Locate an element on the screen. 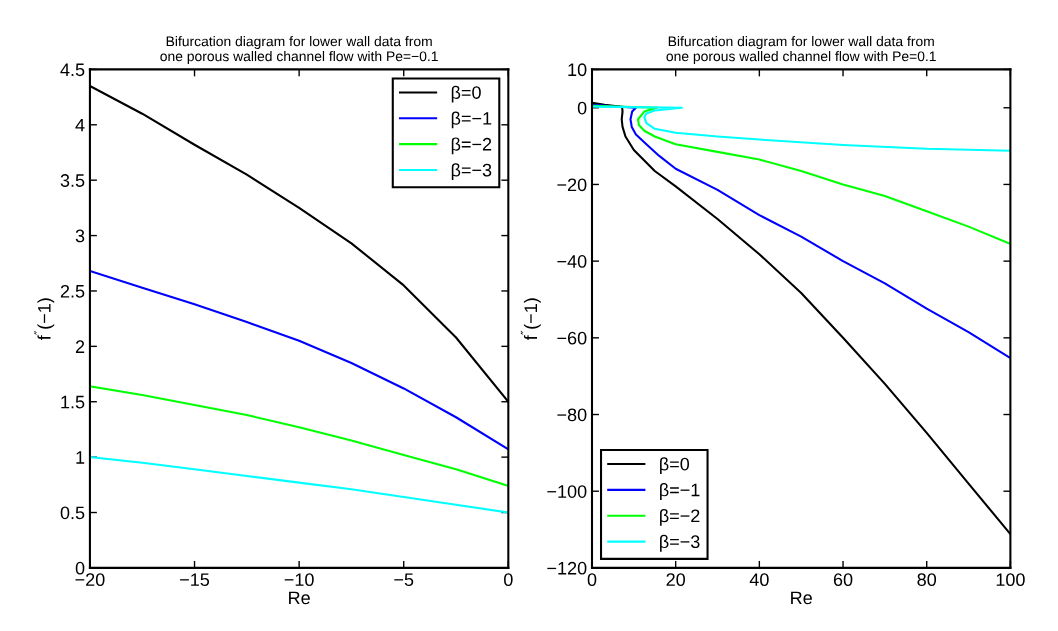 The height and width of the screenshot is (631, 1058). y-tick-label: −100 is located at coordinates (567, 491).